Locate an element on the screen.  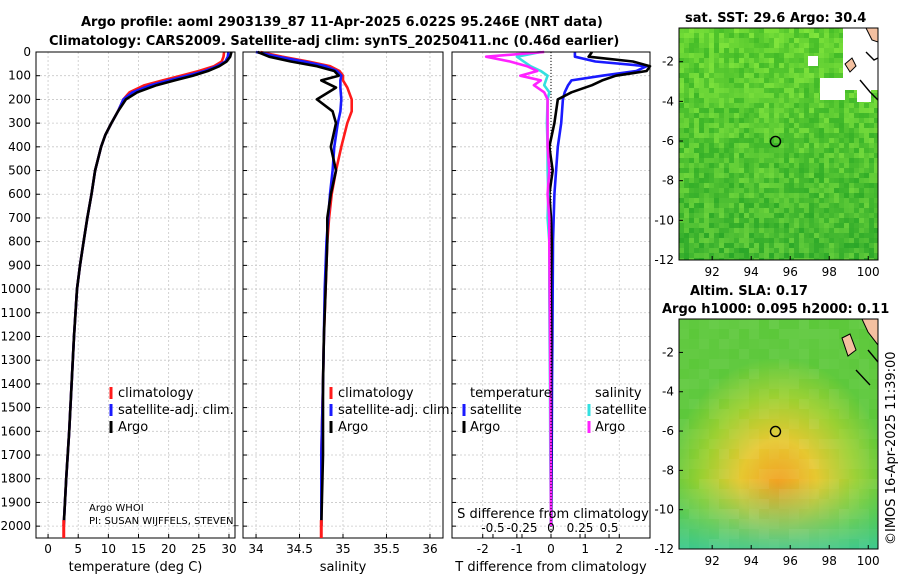
legend-label-argo: Argo is located at coordinates (353, 427).